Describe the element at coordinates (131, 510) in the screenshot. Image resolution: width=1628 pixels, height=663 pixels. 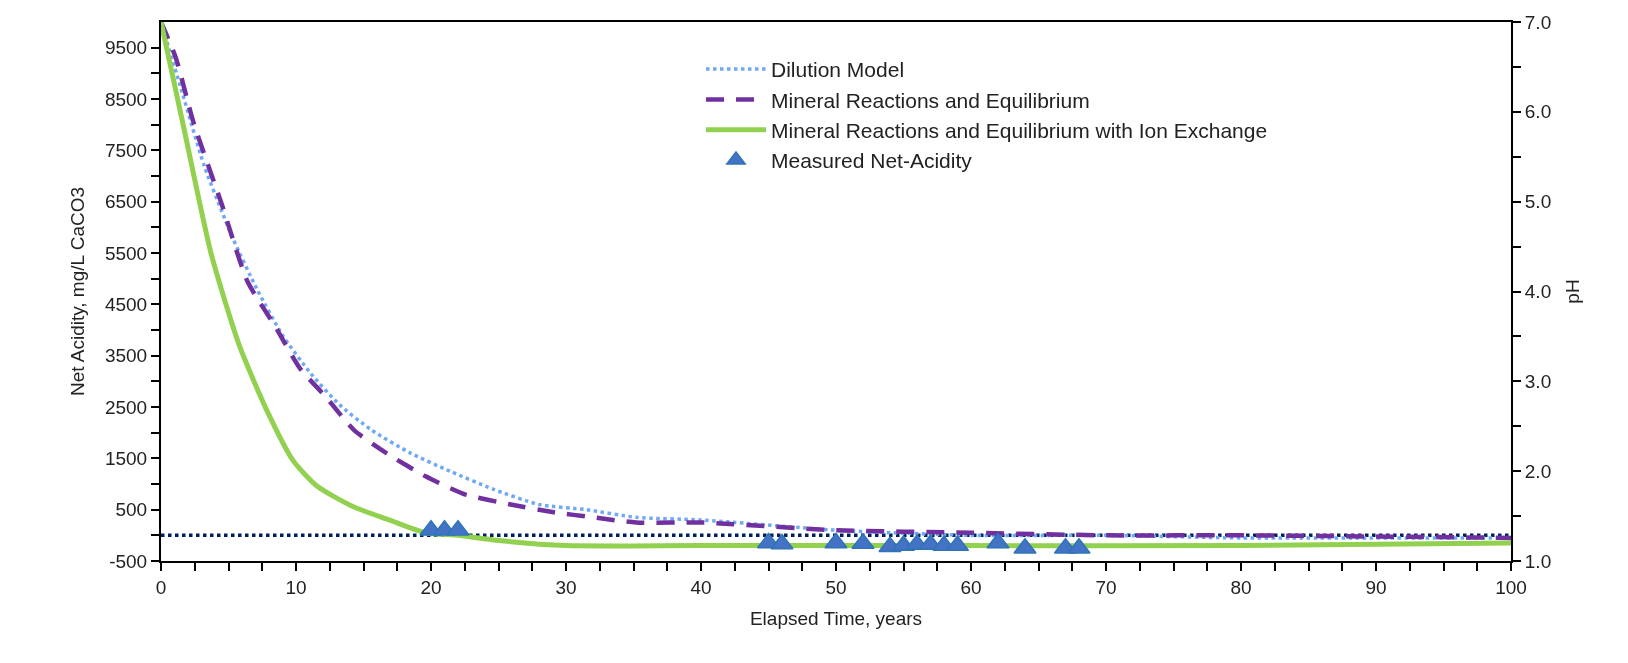
I see `y-tick-label: 500` at that location.